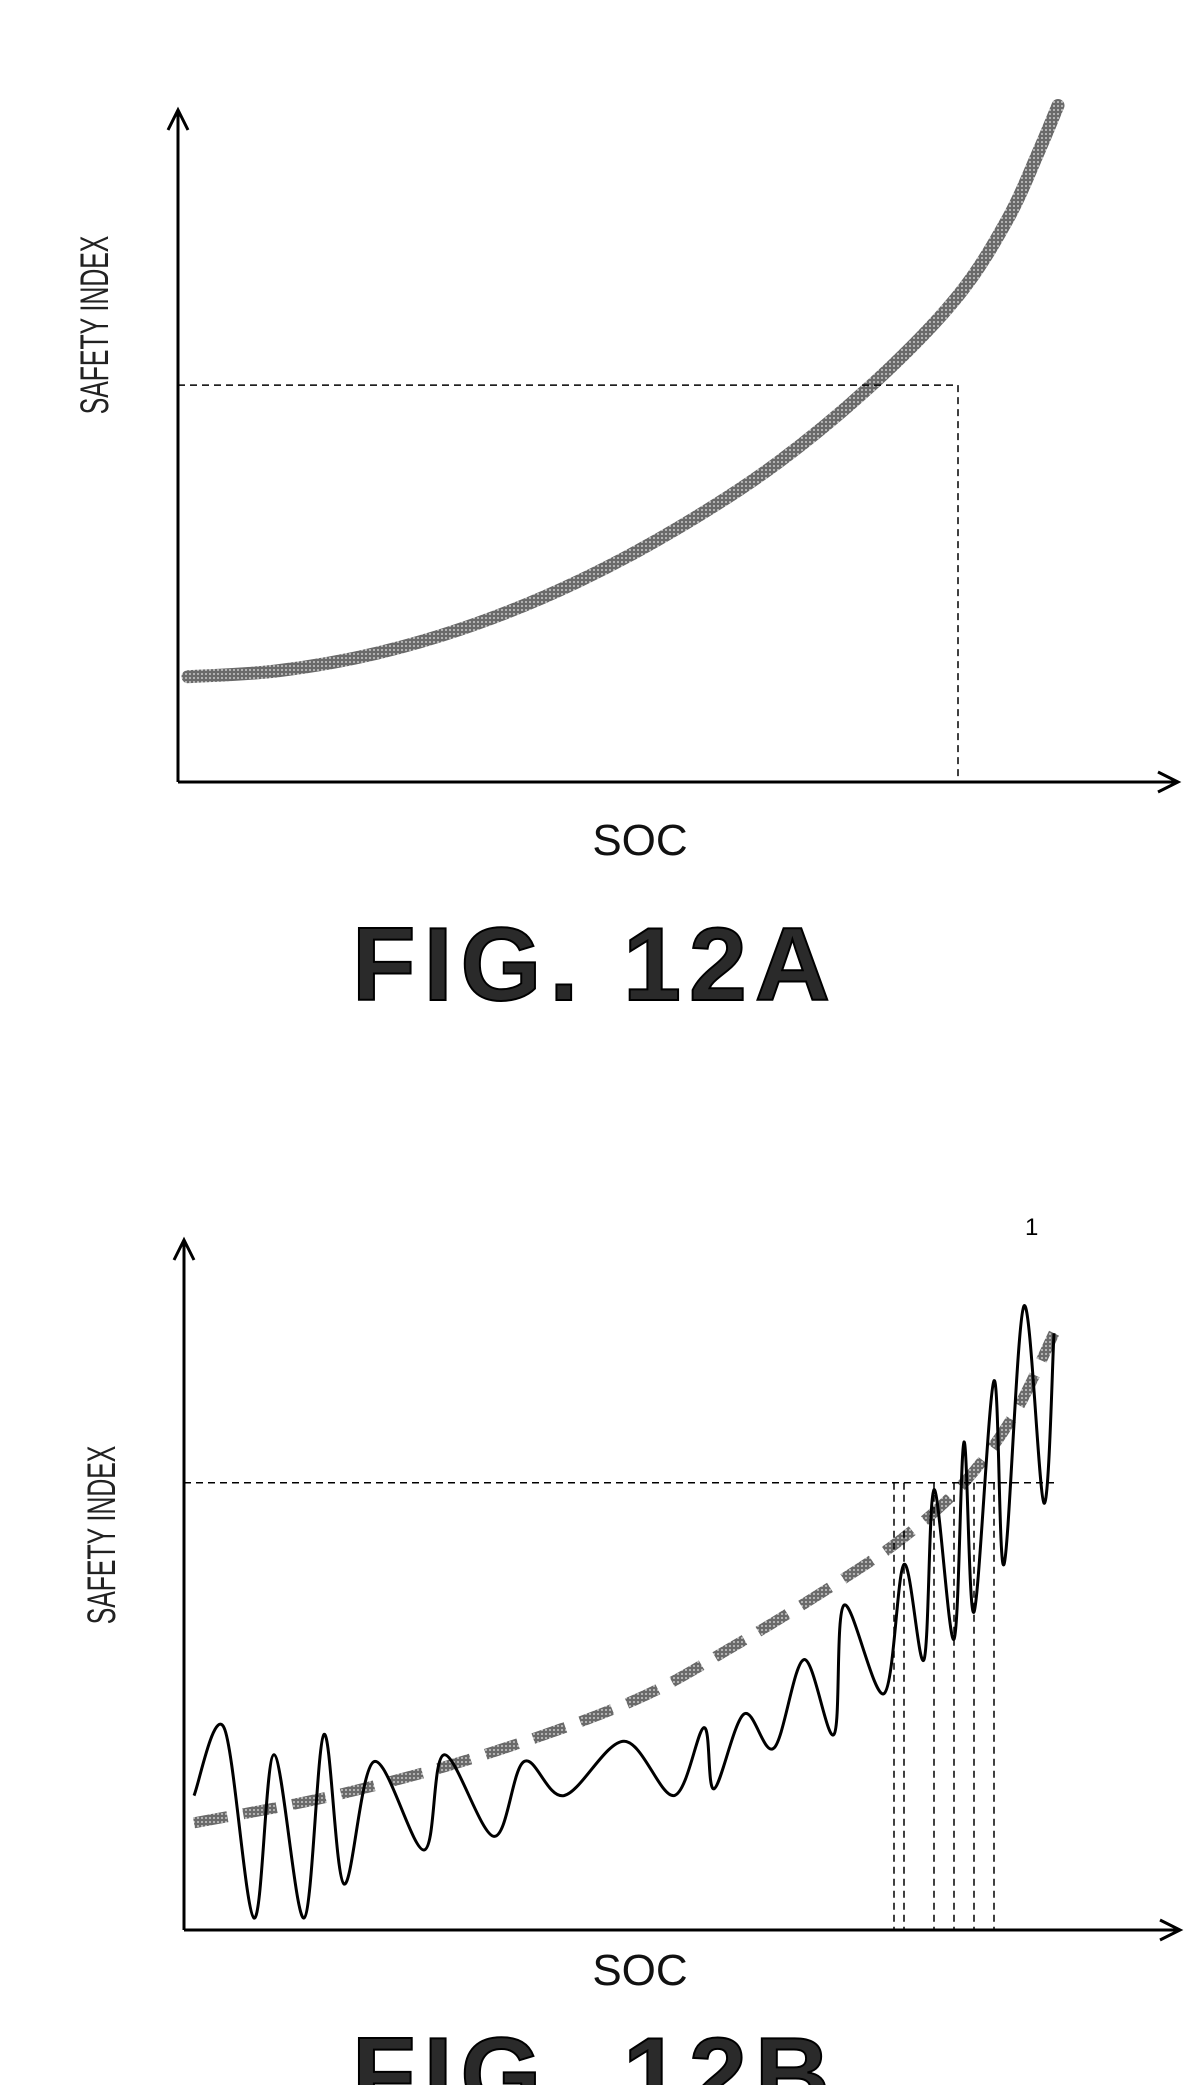 Image resolution: width=1191 pixels, height=2085 pixels. What do you see at coordinates (1031, 1227) in the screenshot?
I see `curve-marker-label: 1` at bounding box center [1031, 1227].